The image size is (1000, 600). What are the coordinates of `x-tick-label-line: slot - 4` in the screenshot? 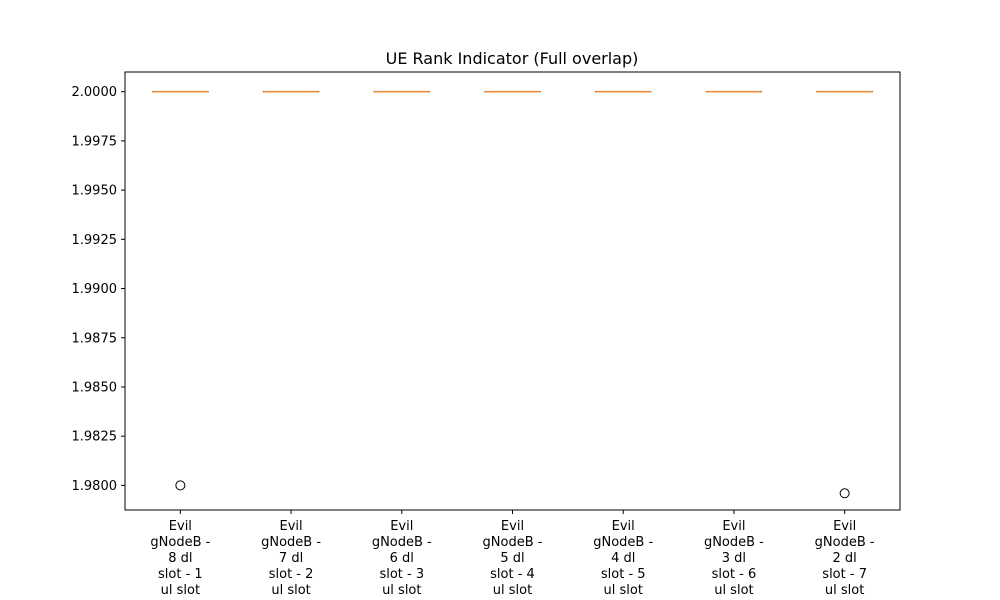 It's located at (512, 574).